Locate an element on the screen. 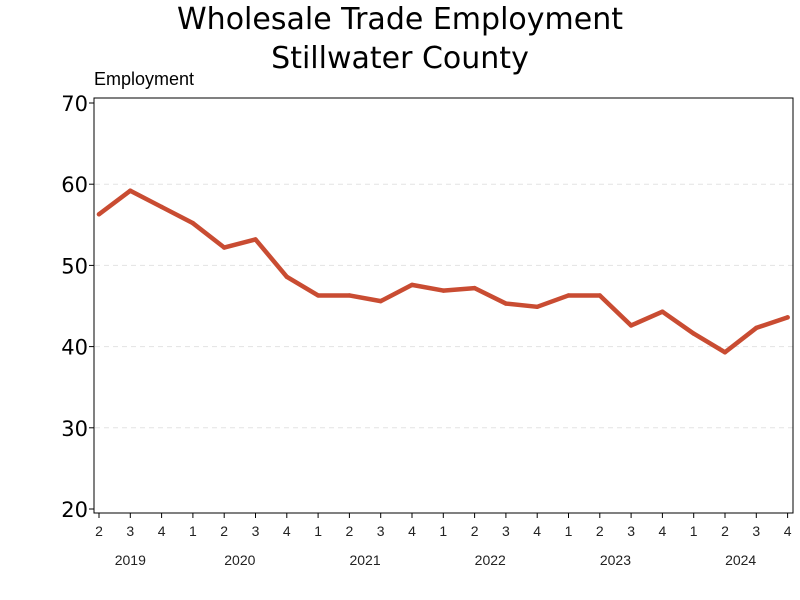 This screenshot has height=600, width=800. y-axis-label: Employment is located at coordinates (144, 79).